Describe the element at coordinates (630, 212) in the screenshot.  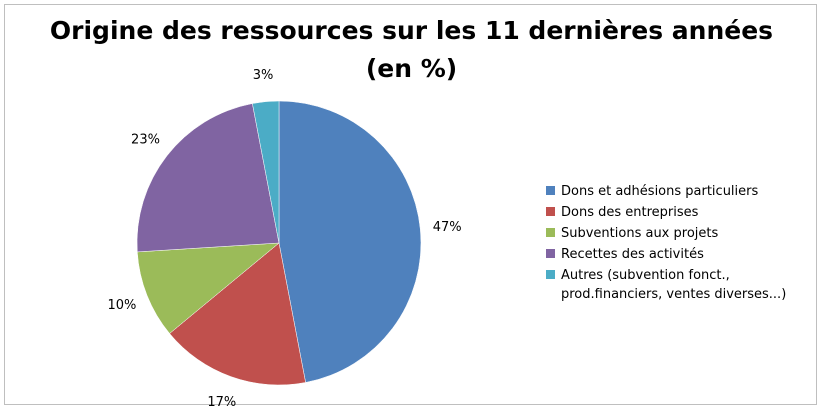
I see `legend-label: Dons des entreprises` at that location.